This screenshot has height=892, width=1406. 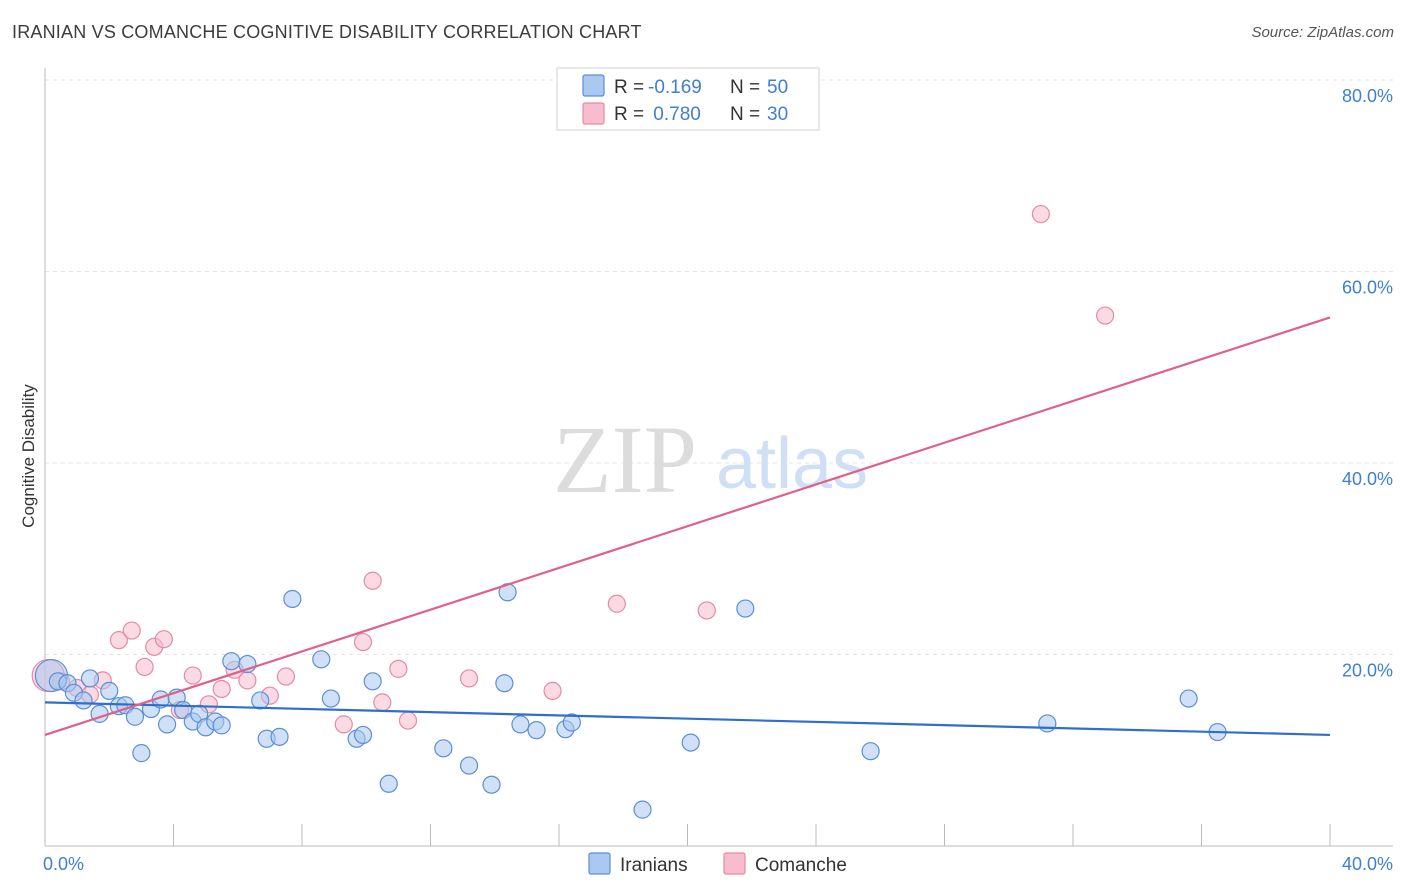 What do you see at coordinates (1322, 32) in the screenshot?
I see `source-label: Source: ZipAtlas.com` at bounding box center [1322, 32].